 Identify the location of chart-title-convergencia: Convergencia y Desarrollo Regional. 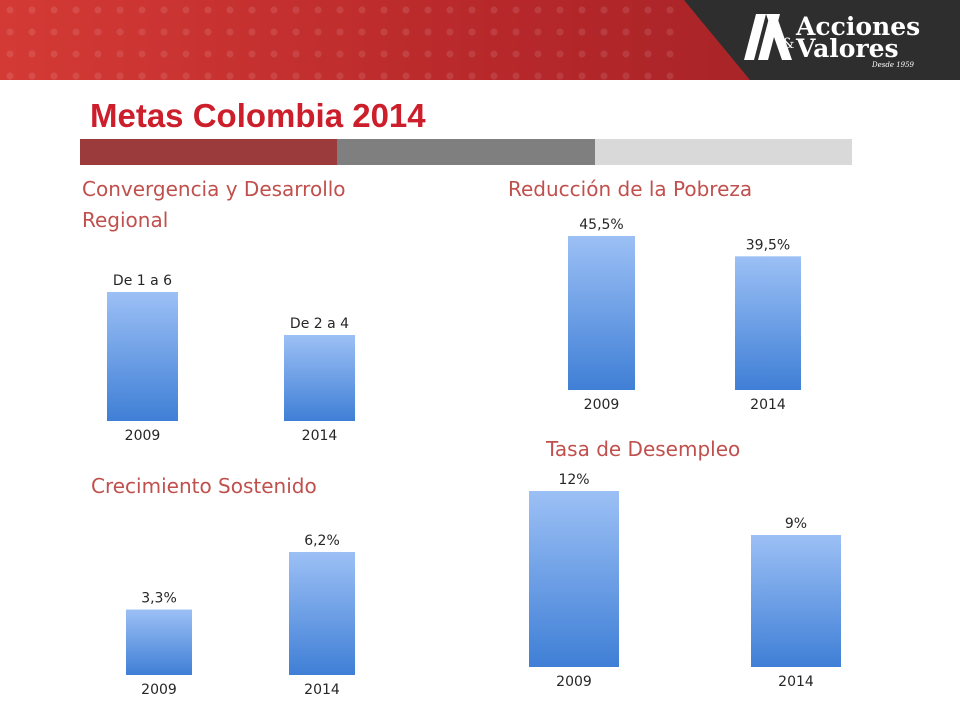
(214, 204).